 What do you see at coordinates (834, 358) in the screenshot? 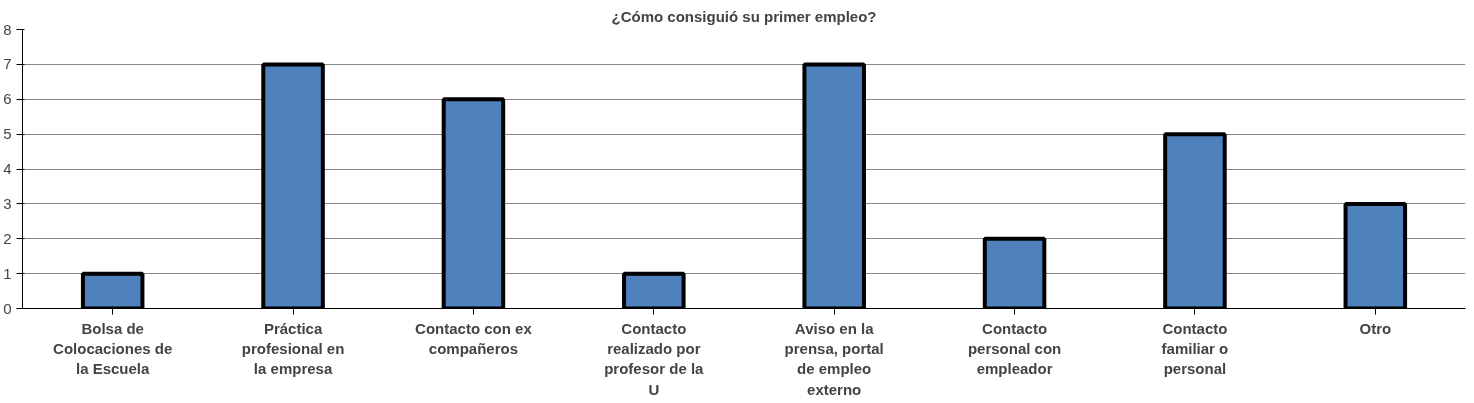
I see `x-tick-label: Aviso en la prensa, portal de empleo externo` at bounding box center [834, 358].